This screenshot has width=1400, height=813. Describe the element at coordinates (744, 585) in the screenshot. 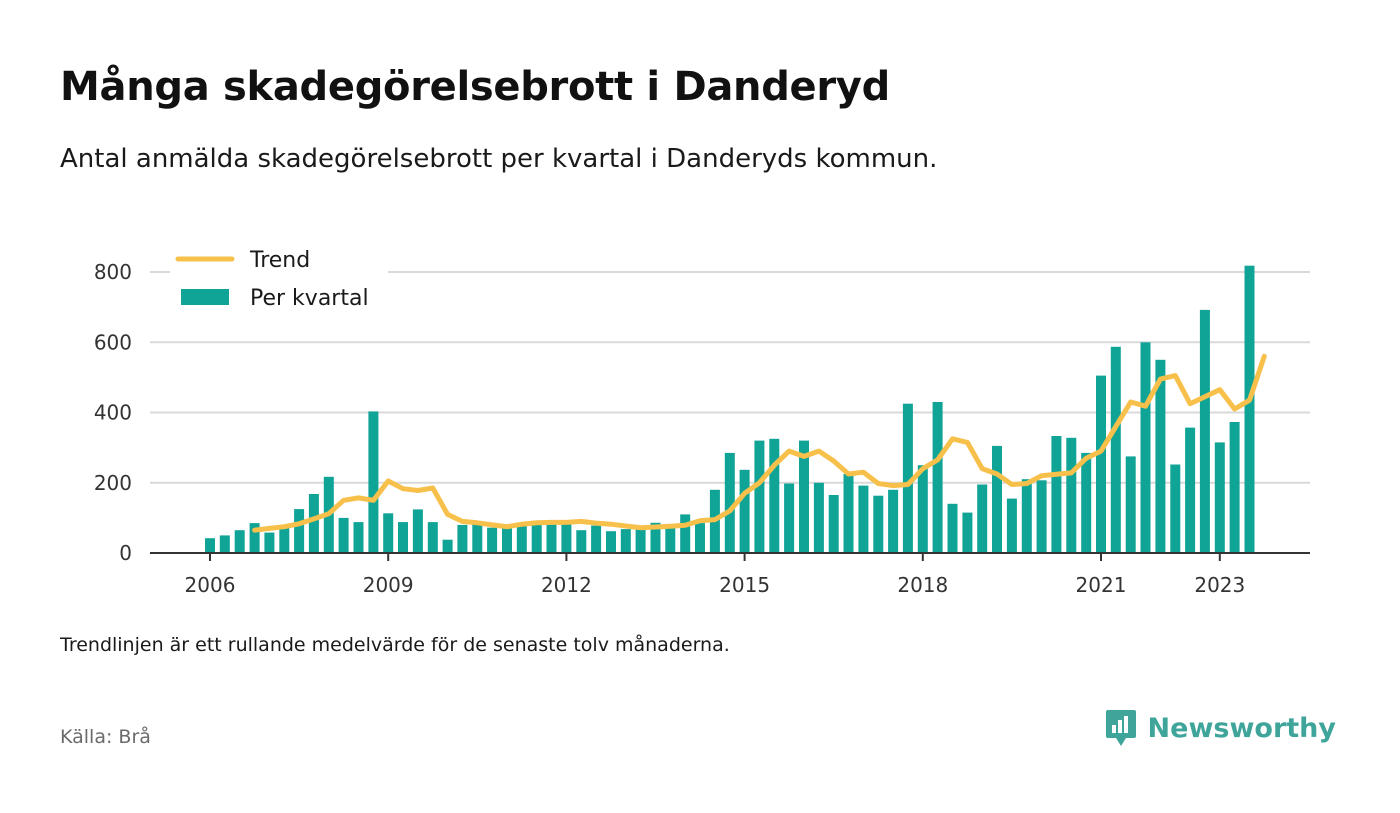

I see `x-tick-label: 2015` at that location.